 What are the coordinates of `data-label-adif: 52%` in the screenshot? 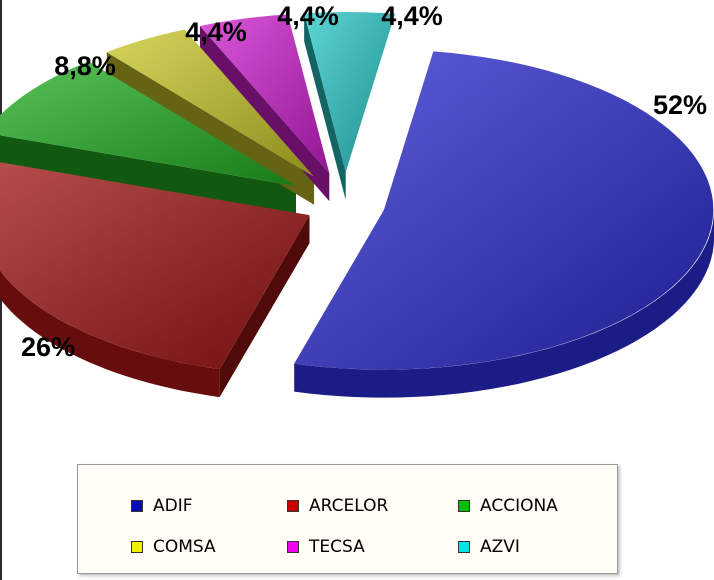 It's located at (680, 105).